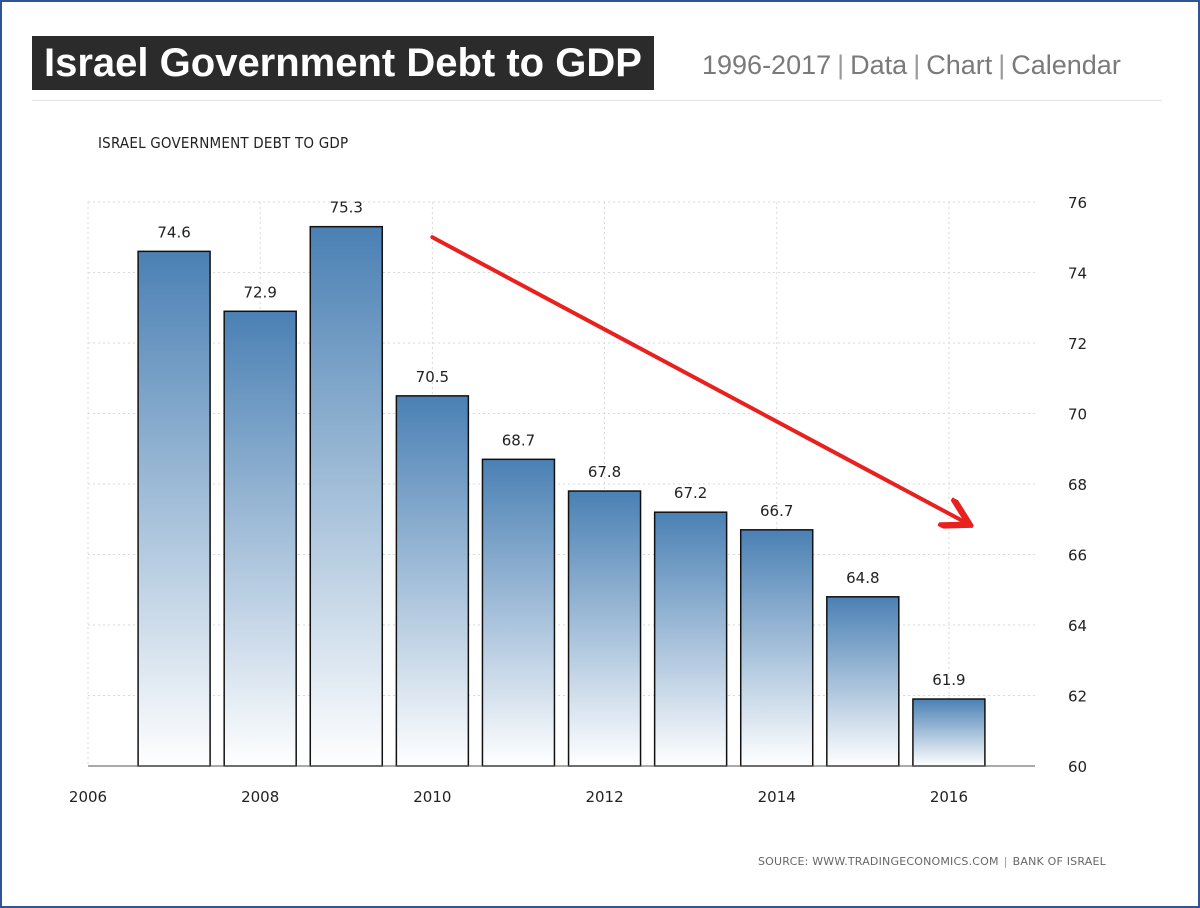  Describe the element at coordinates (259, 292) in the screenshot. I see `data-label-2008: 72.9` at that location.